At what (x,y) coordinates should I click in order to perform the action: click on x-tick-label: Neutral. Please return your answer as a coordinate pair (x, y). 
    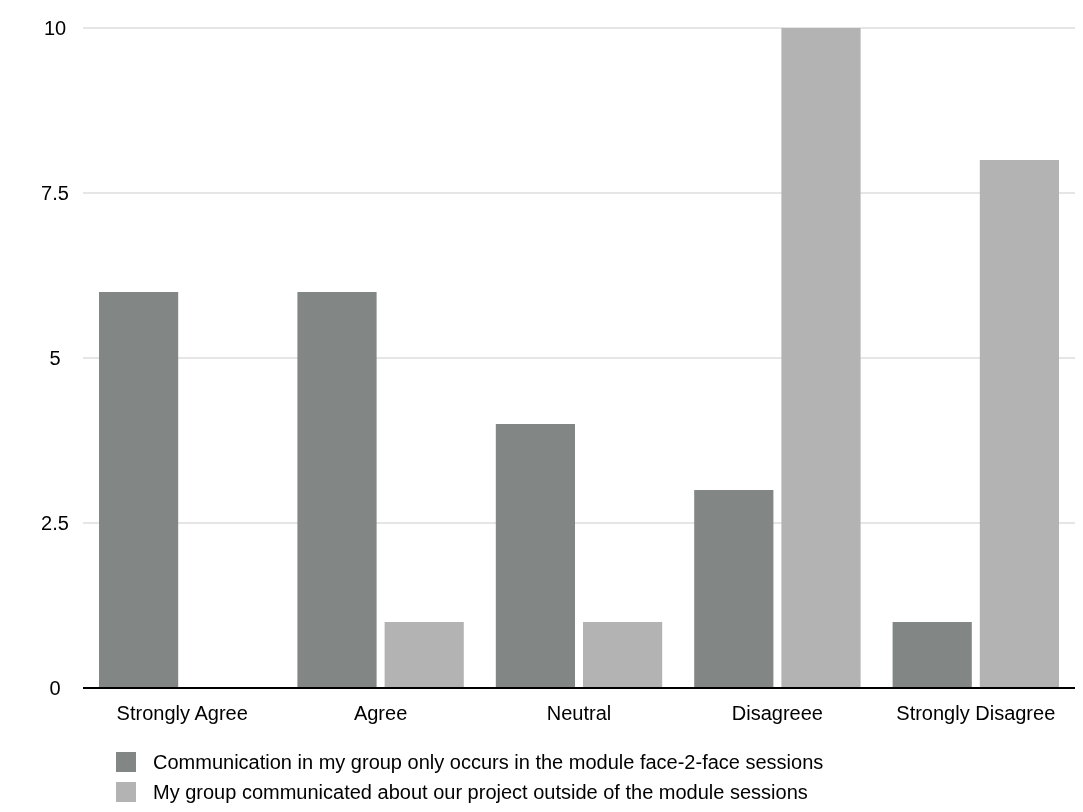
    Looking at the image, I should click on (579, 713).